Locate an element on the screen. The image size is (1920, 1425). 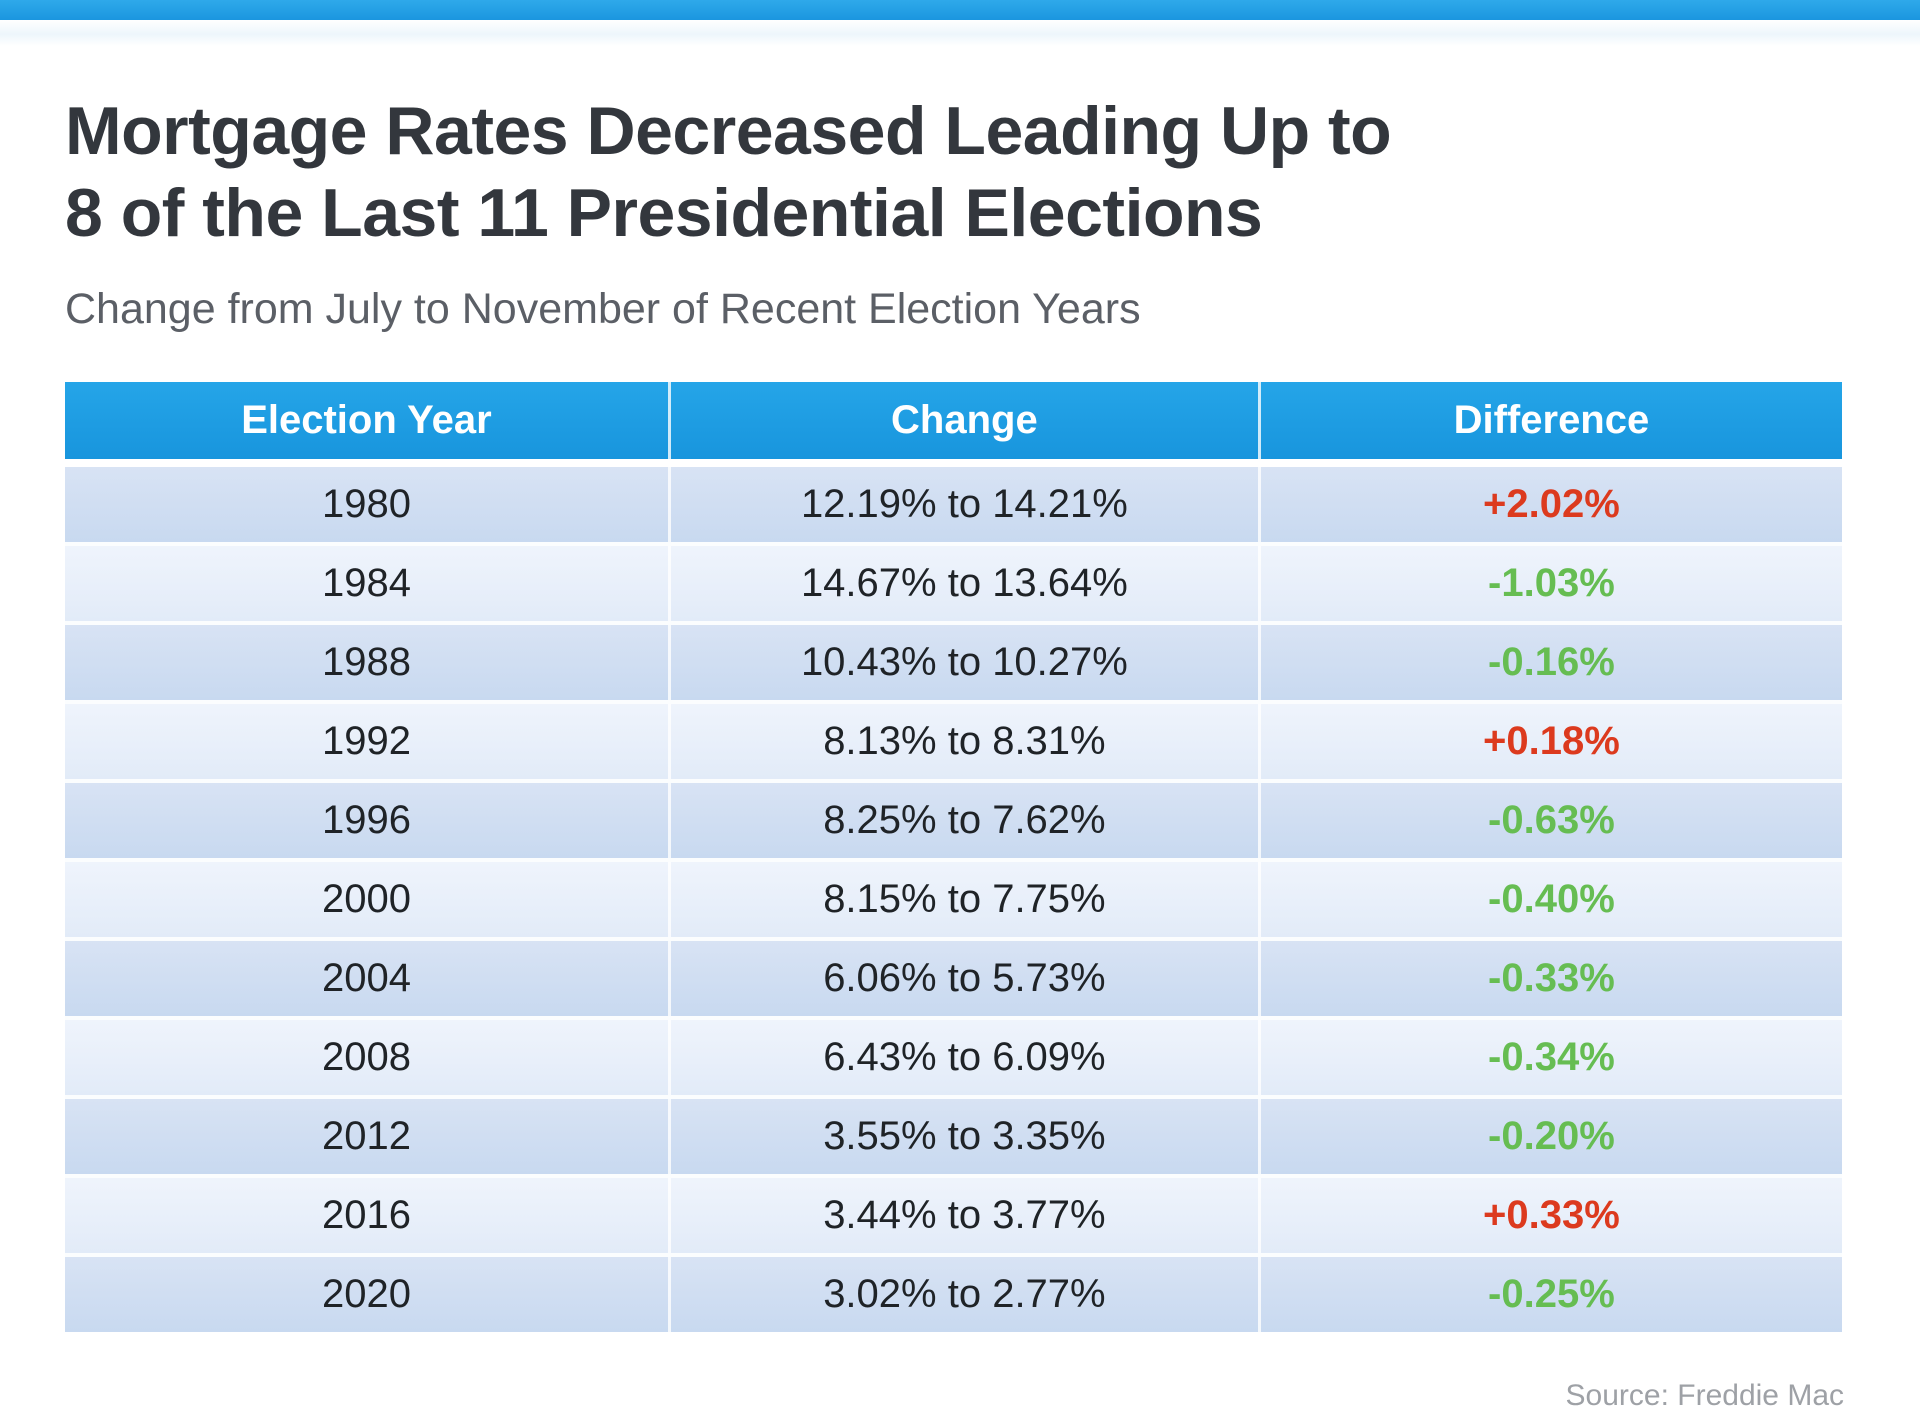
table-row: 2004 6.06% to 5.73% -0.33% is located at coordinates (953, 976).